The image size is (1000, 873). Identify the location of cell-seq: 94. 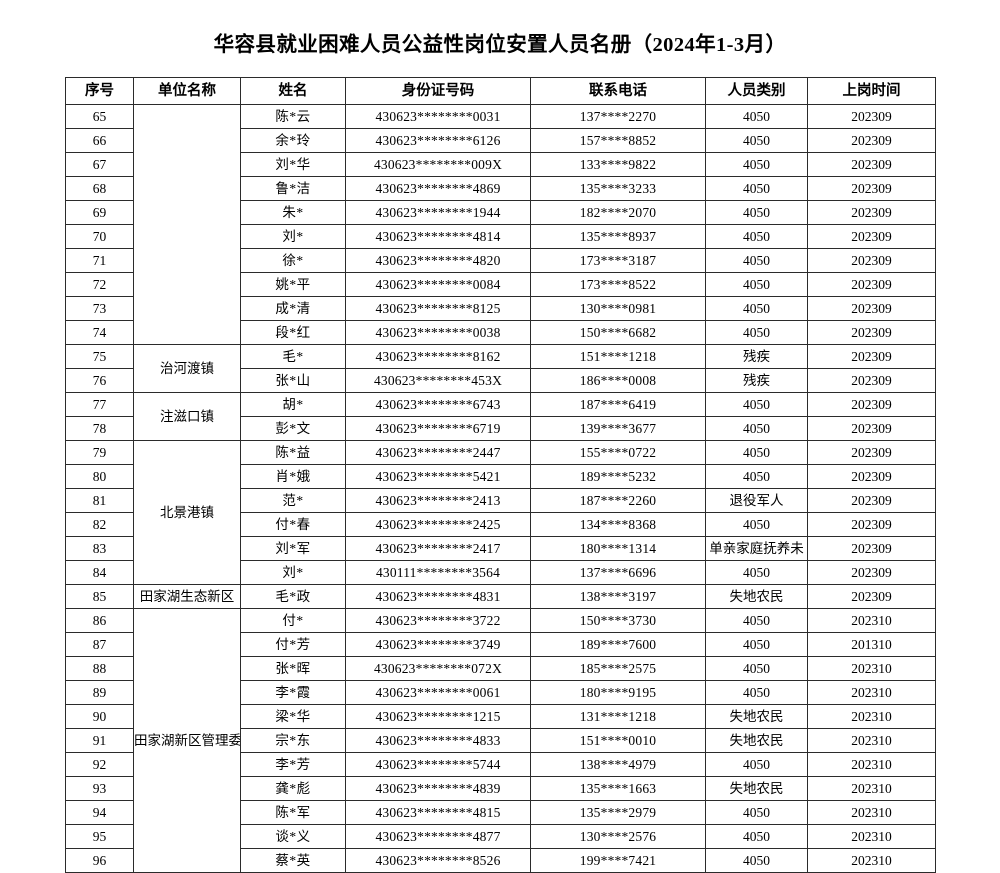
(99, 812).